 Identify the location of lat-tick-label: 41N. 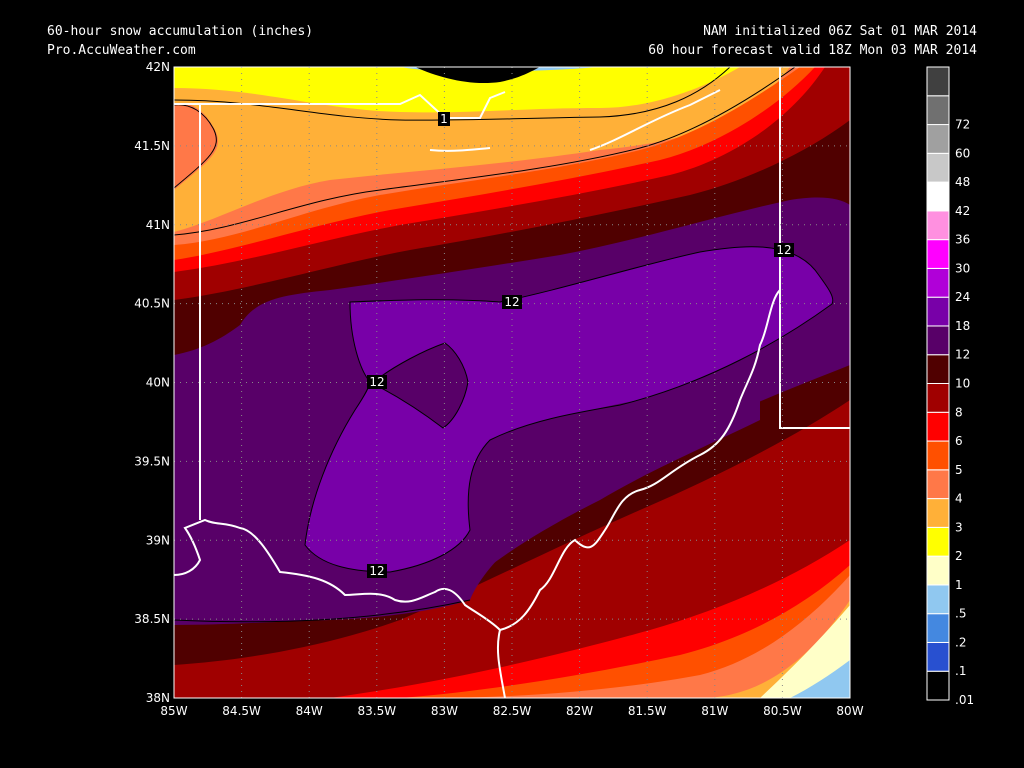
(158, 225).